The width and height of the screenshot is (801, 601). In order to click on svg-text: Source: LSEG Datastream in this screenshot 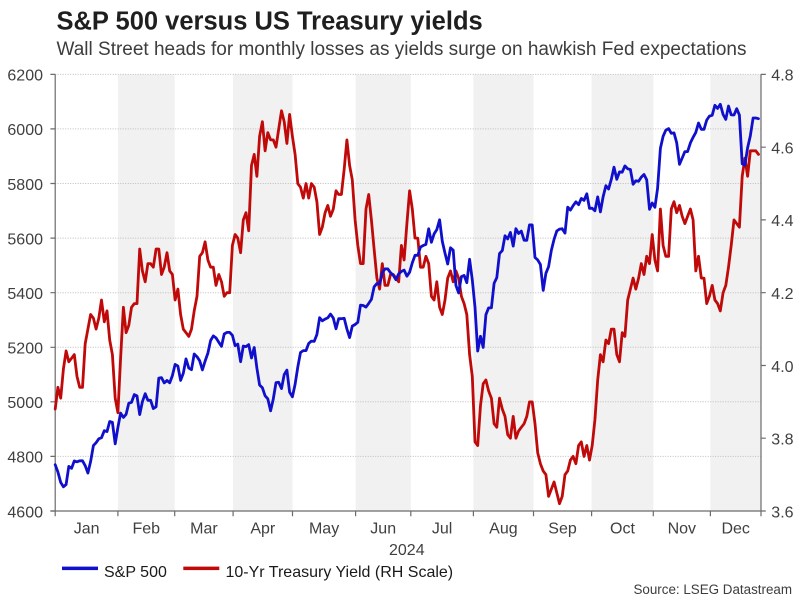, I will do `click(712, 589)`.